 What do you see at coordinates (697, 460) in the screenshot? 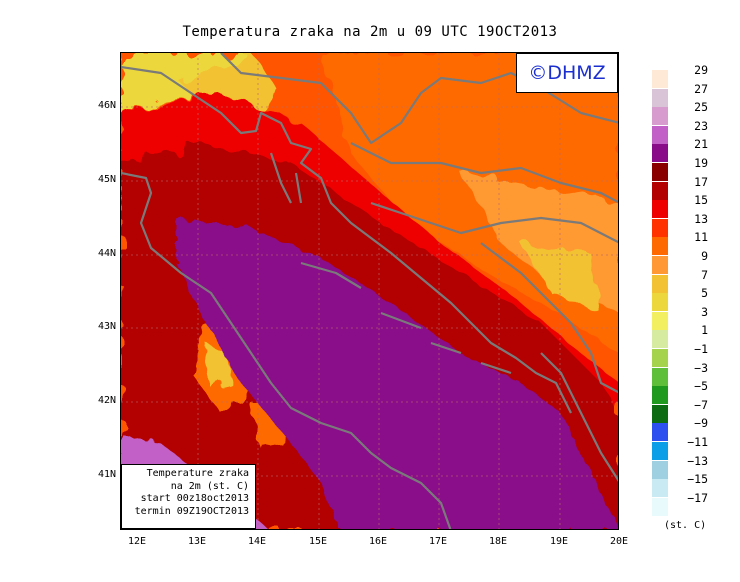
I see `legend-label: −13` at bounding box center [697, 460].